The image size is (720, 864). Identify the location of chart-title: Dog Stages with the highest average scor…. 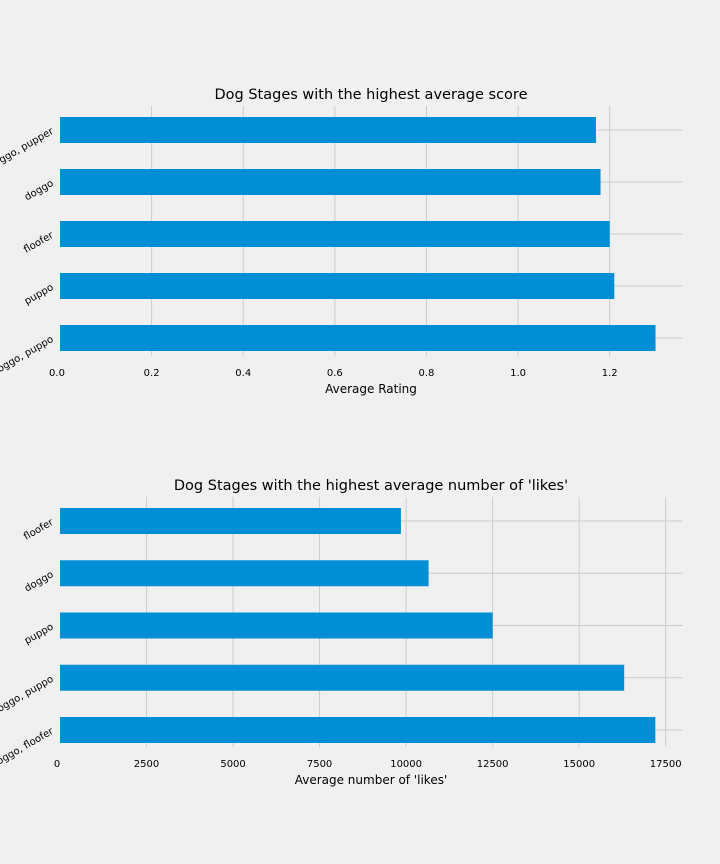
(370, 95).